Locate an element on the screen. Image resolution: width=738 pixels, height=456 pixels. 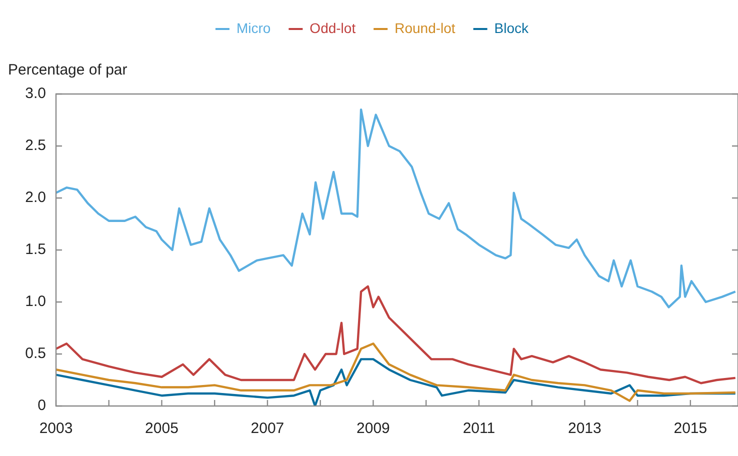
y-tick-label: 1.0 is located at coordinates (35, 301).